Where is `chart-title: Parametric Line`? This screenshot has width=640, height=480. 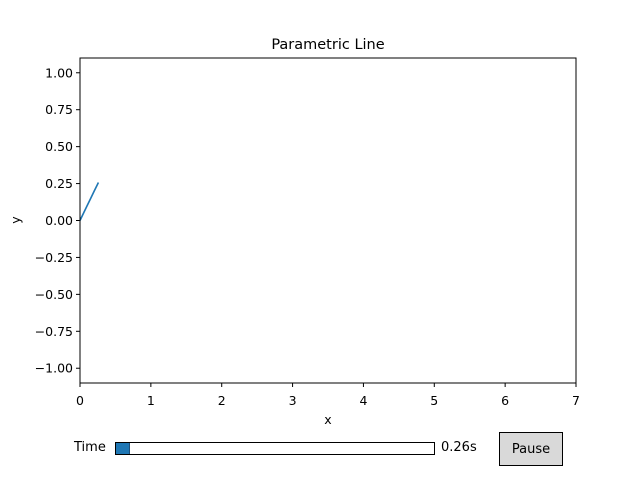
chart-title: Parametric Line is located at coordinates (327, 45).